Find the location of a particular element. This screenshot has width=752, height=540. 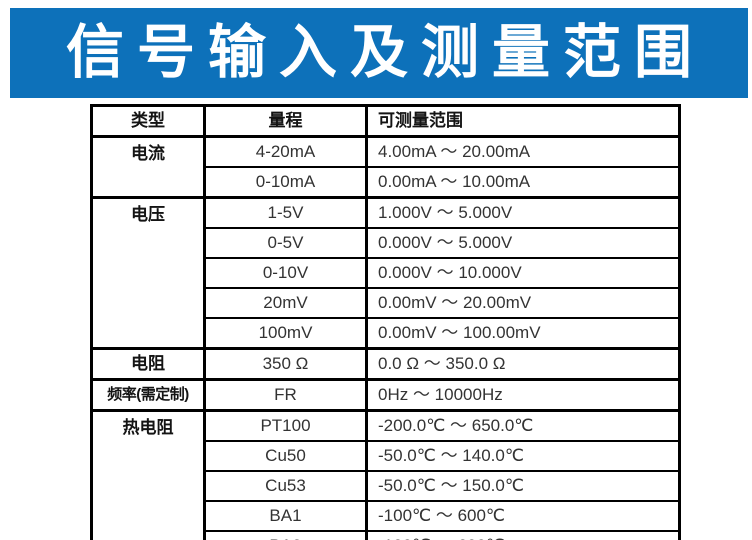

type-cell-frequency: 频率(需定制) is located at coordinates (148, 395).